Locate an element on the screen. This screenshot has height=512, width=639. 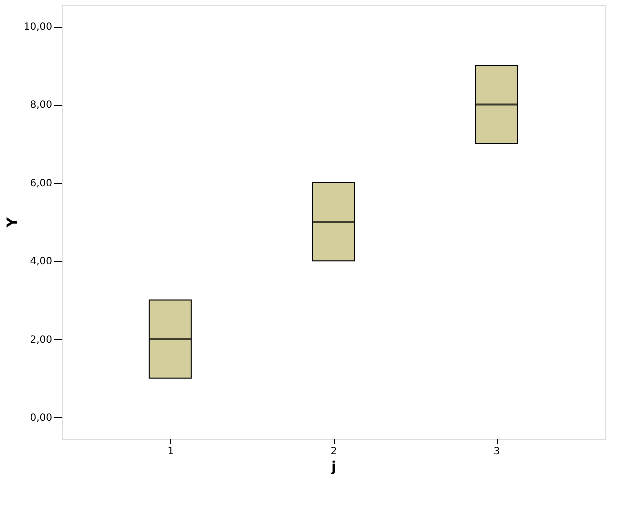
x-axis-title: j is located at coordinates (333, 468).